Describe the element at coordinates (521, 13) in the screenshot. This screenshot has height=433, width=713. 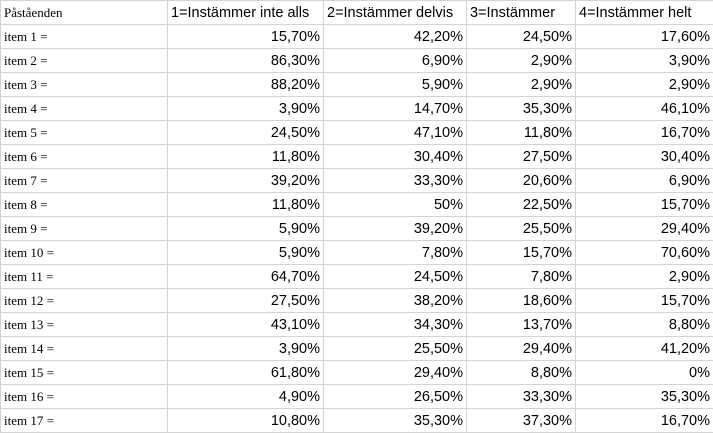
I see `header-cell-3: 3=Instämmer` at that location.